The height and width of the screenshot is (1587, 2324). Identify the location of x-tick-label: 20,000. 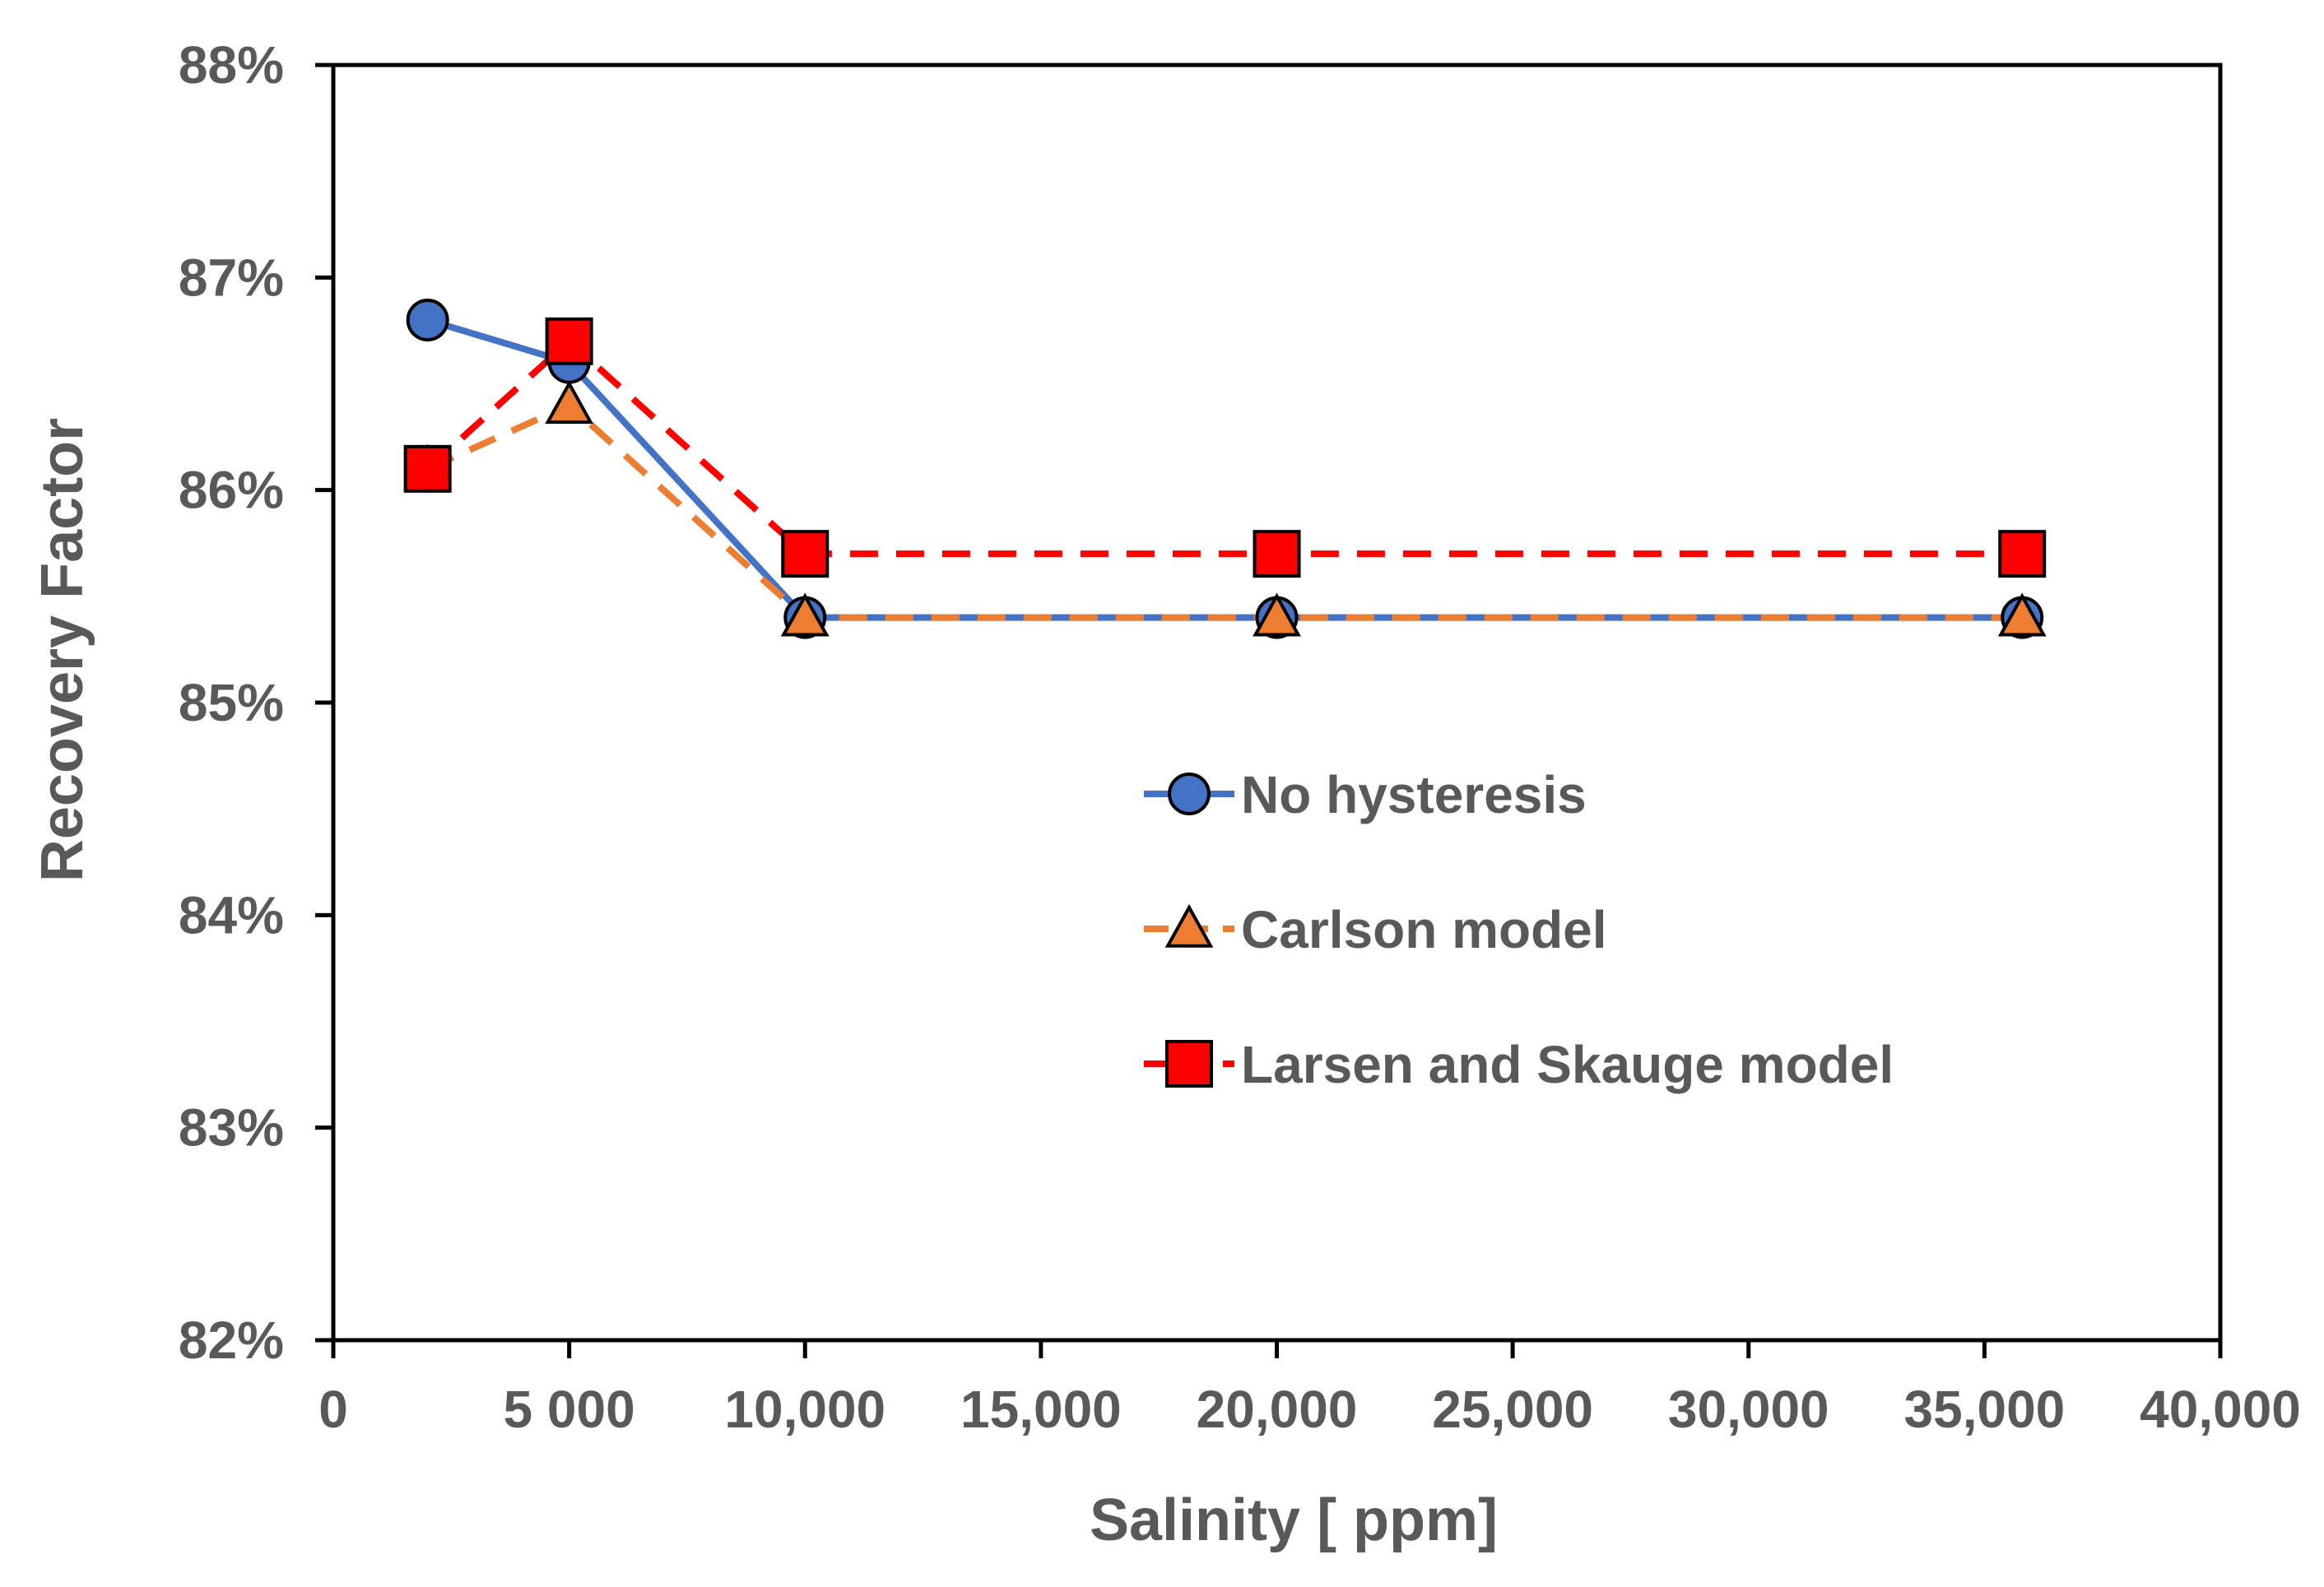
(1277, 1410).